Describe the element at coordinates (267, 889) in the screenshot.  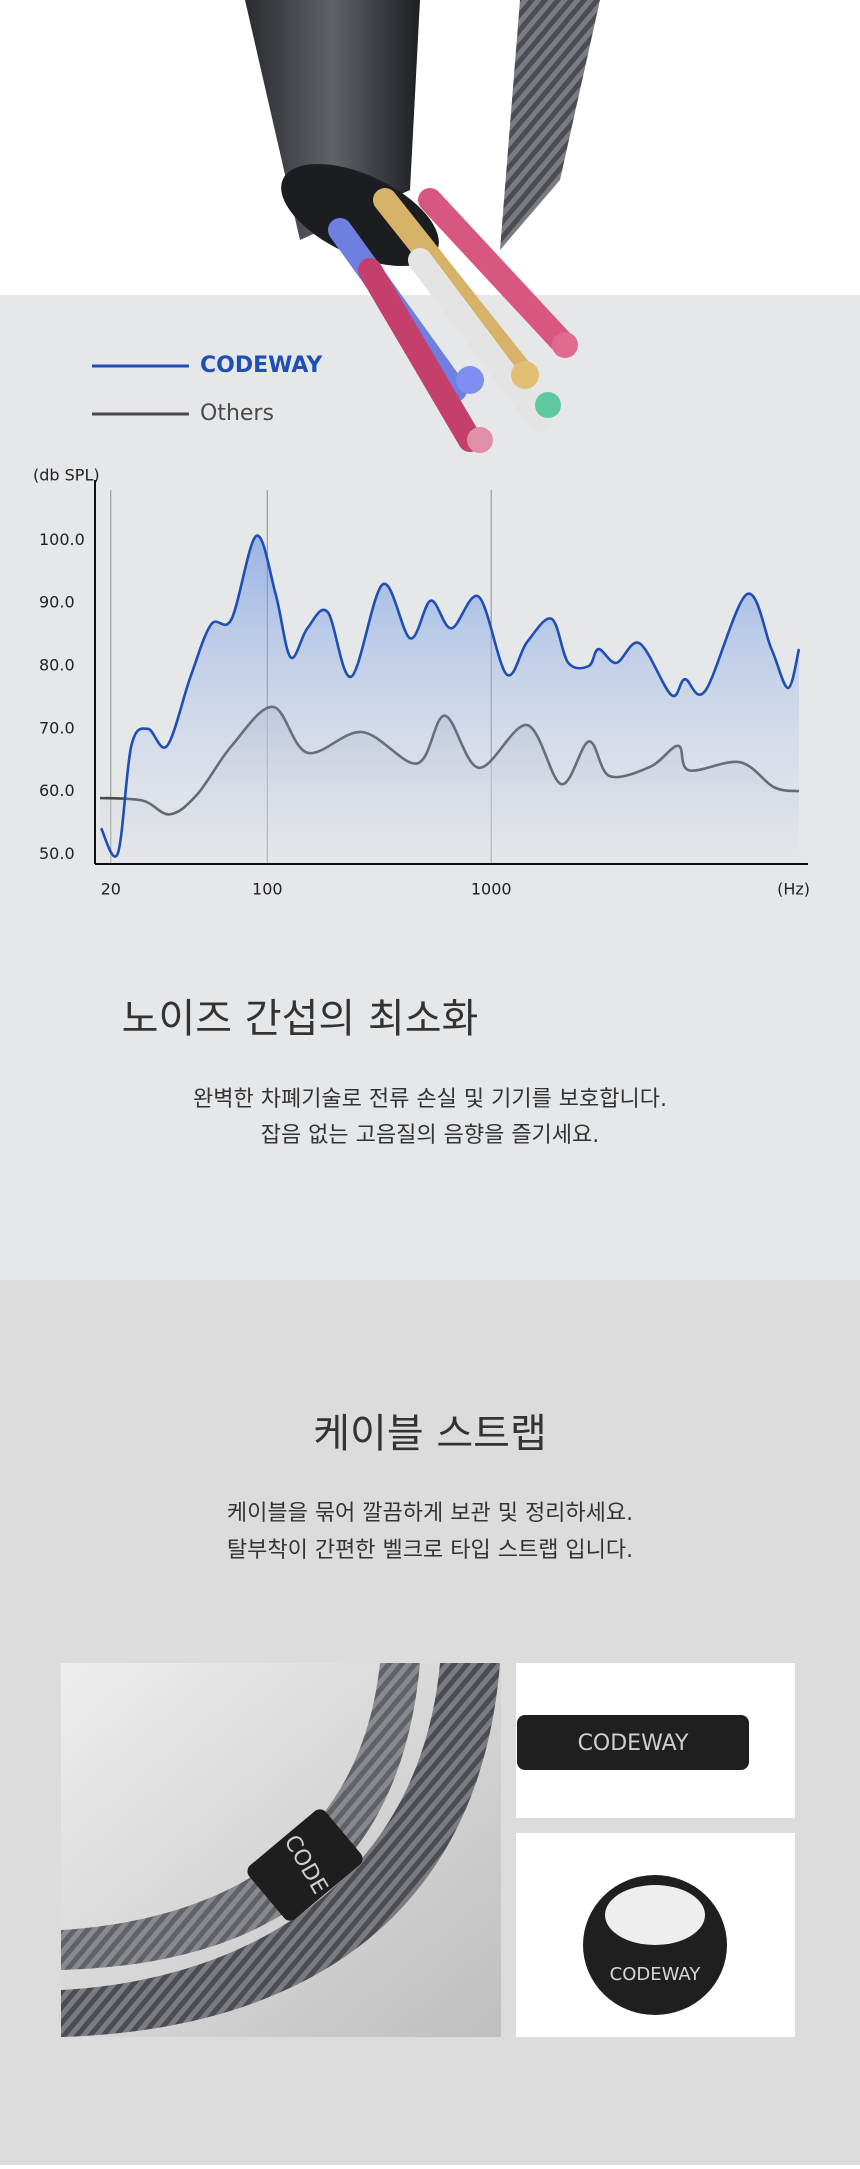
I see `x-tick-label: 100` at that location.